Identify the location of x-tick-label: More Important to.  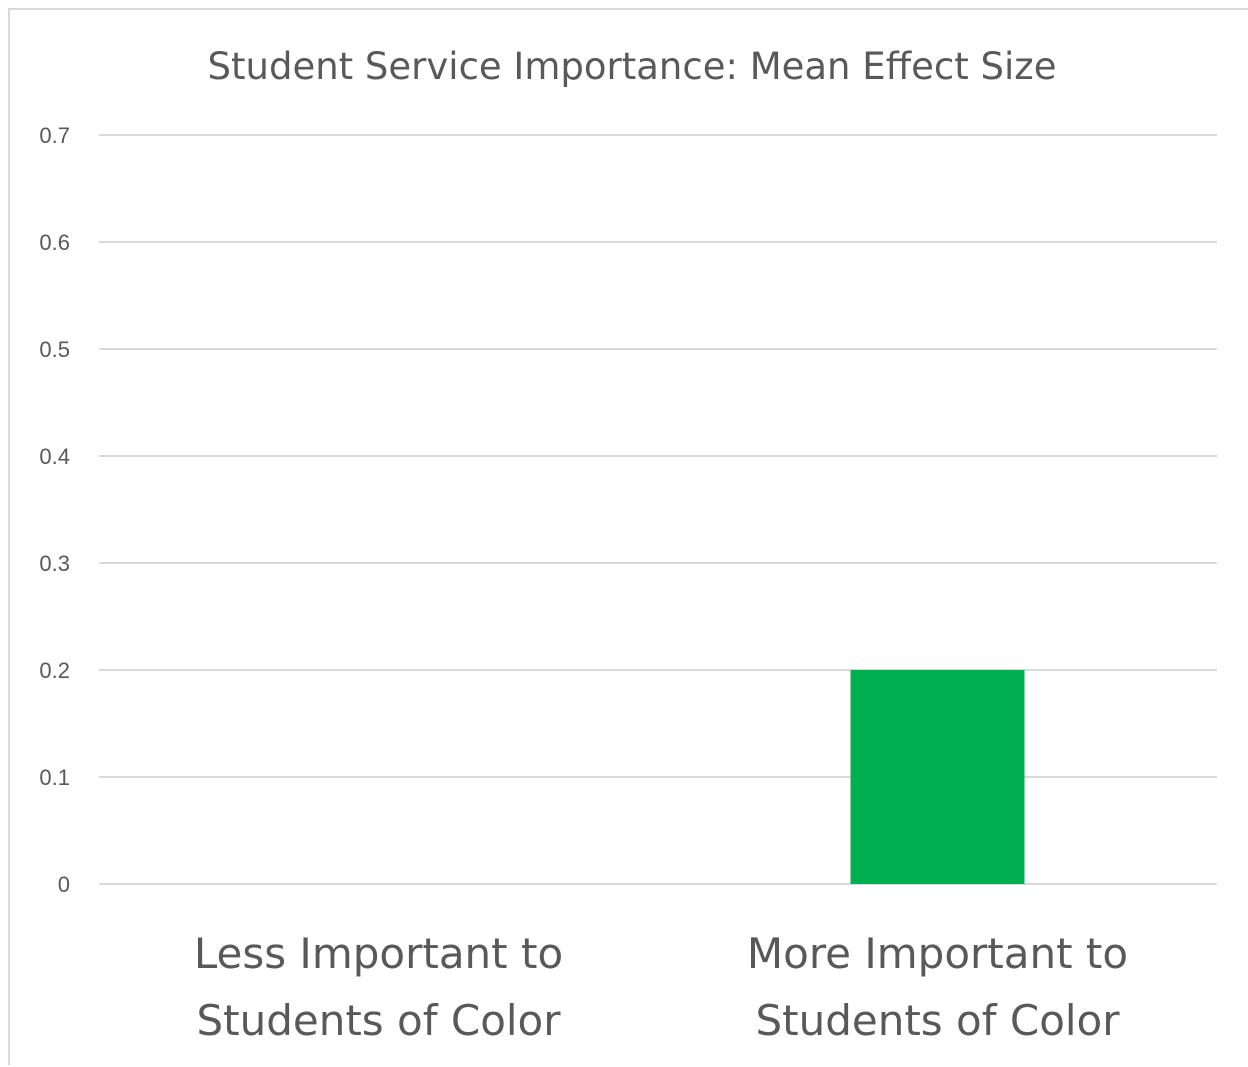
(937, 953).